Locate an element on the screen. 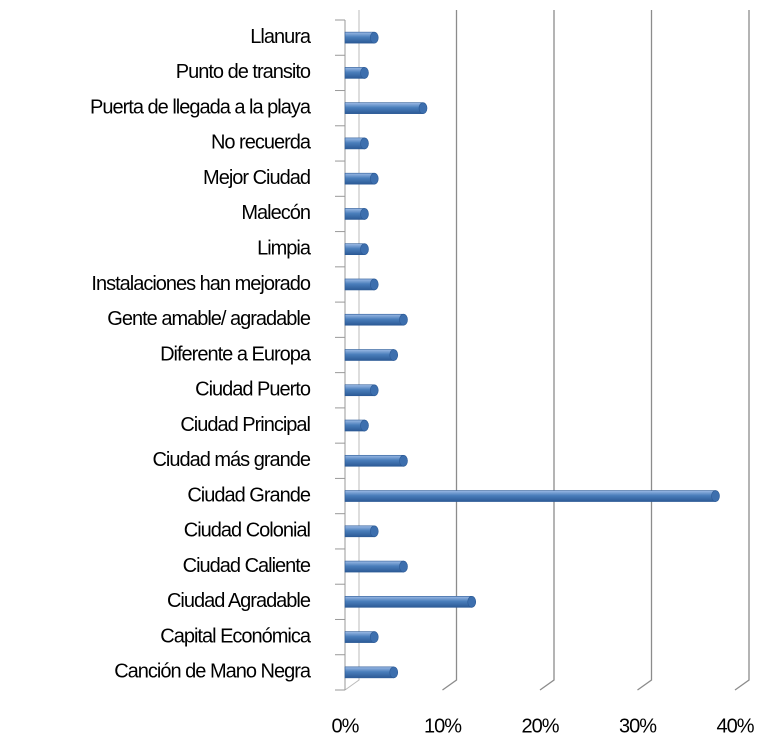 Image resolution: width=767 pixels, height=747 pixels. y-tick-label: Malecón is located at coordinates (275, 213).